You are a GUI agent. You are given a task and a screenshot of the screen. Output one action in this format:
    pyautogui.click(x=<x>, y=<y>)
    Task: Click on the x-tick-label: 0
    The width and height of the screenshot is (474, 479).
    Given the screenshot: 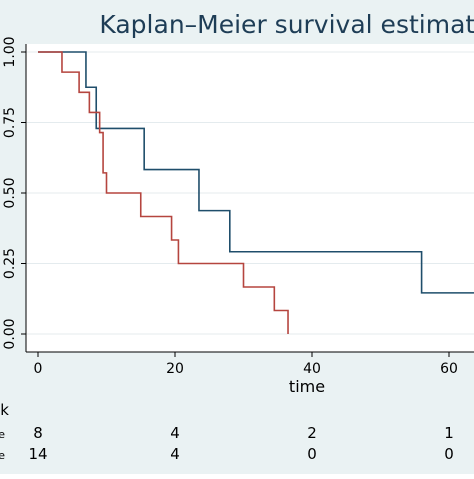 What is the action you would take?
    pyautogui.click(x=38, y=369)
    